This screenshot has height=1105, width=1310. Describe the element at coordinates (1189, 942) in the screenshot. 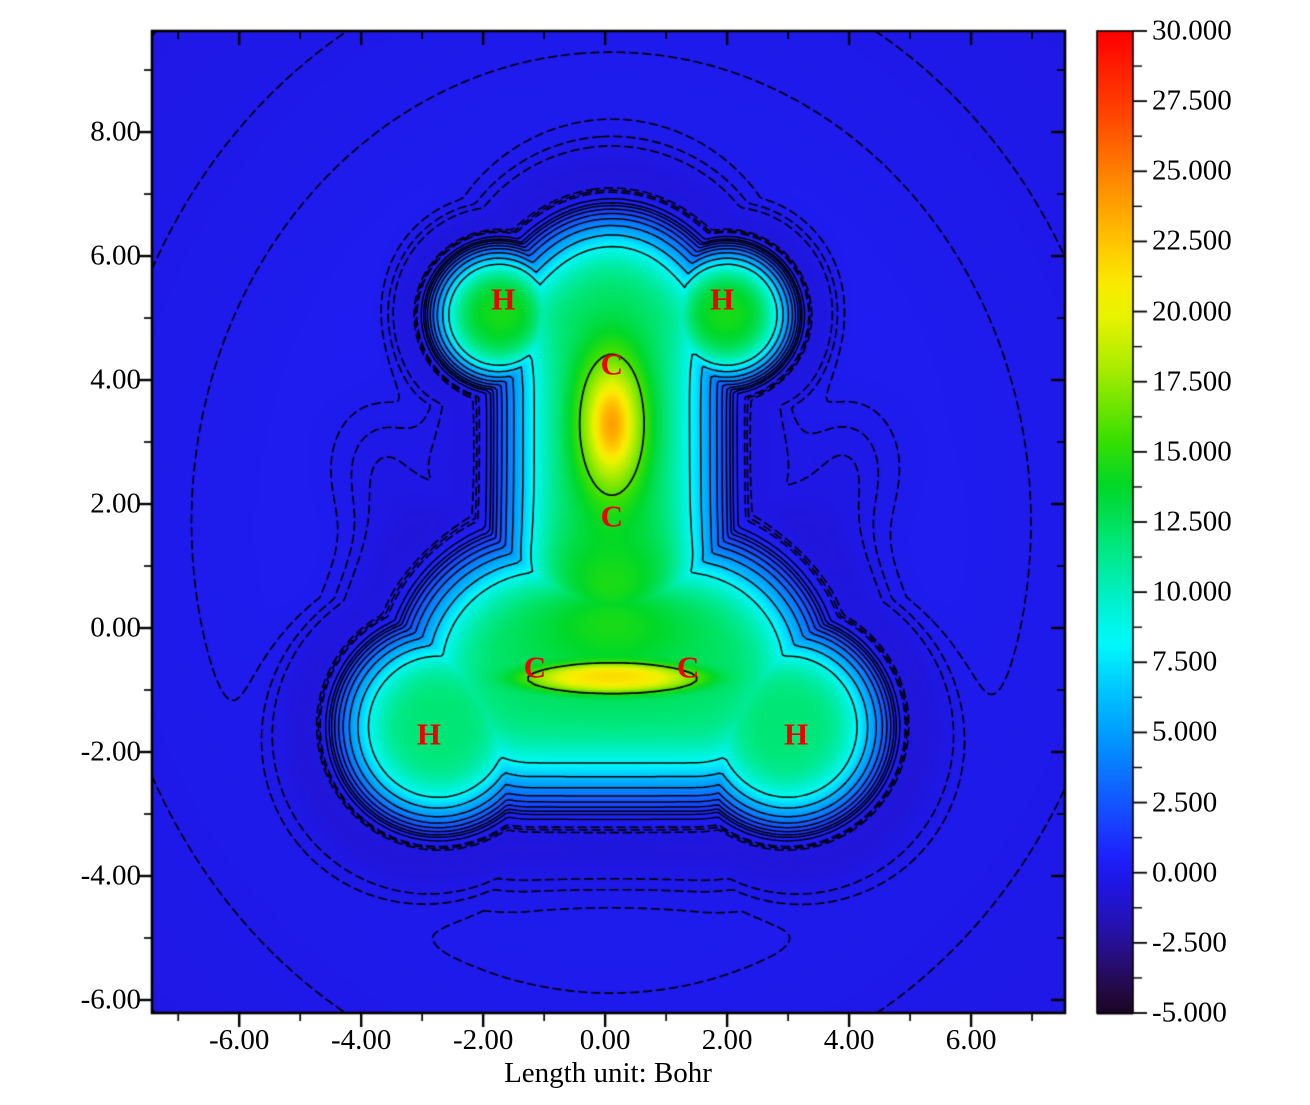

I see `colorbar-tick-label: -2.500` at that location.